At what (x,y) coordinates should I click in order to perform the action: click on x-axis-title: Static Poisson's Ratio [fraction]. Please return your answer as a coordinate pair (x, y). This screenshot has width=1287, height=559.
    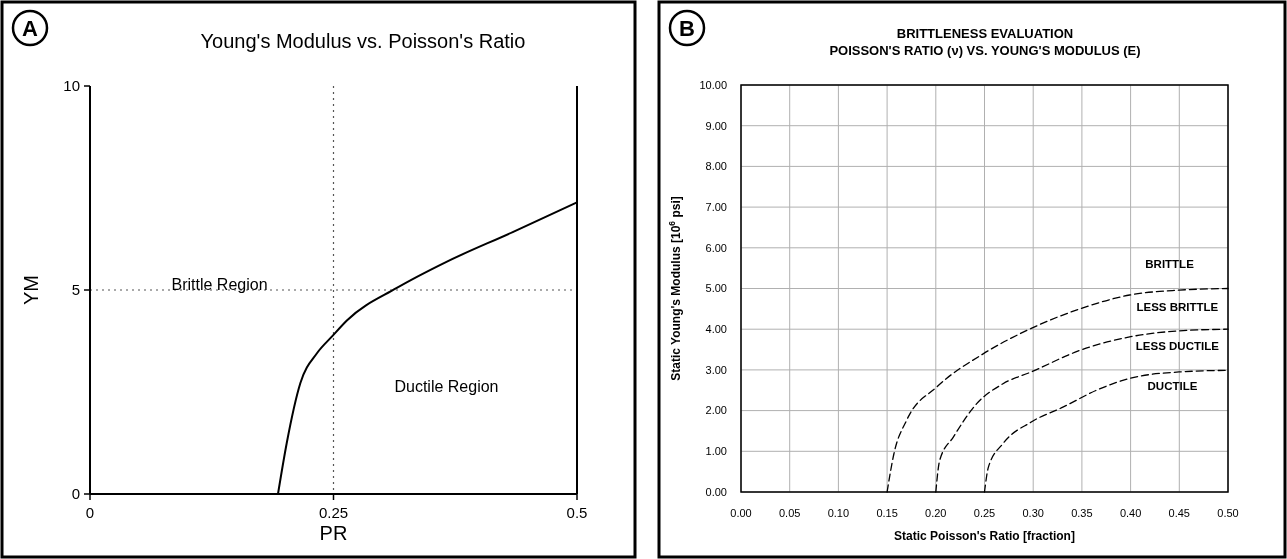
    Looking at the image, I should click on (984, 536).